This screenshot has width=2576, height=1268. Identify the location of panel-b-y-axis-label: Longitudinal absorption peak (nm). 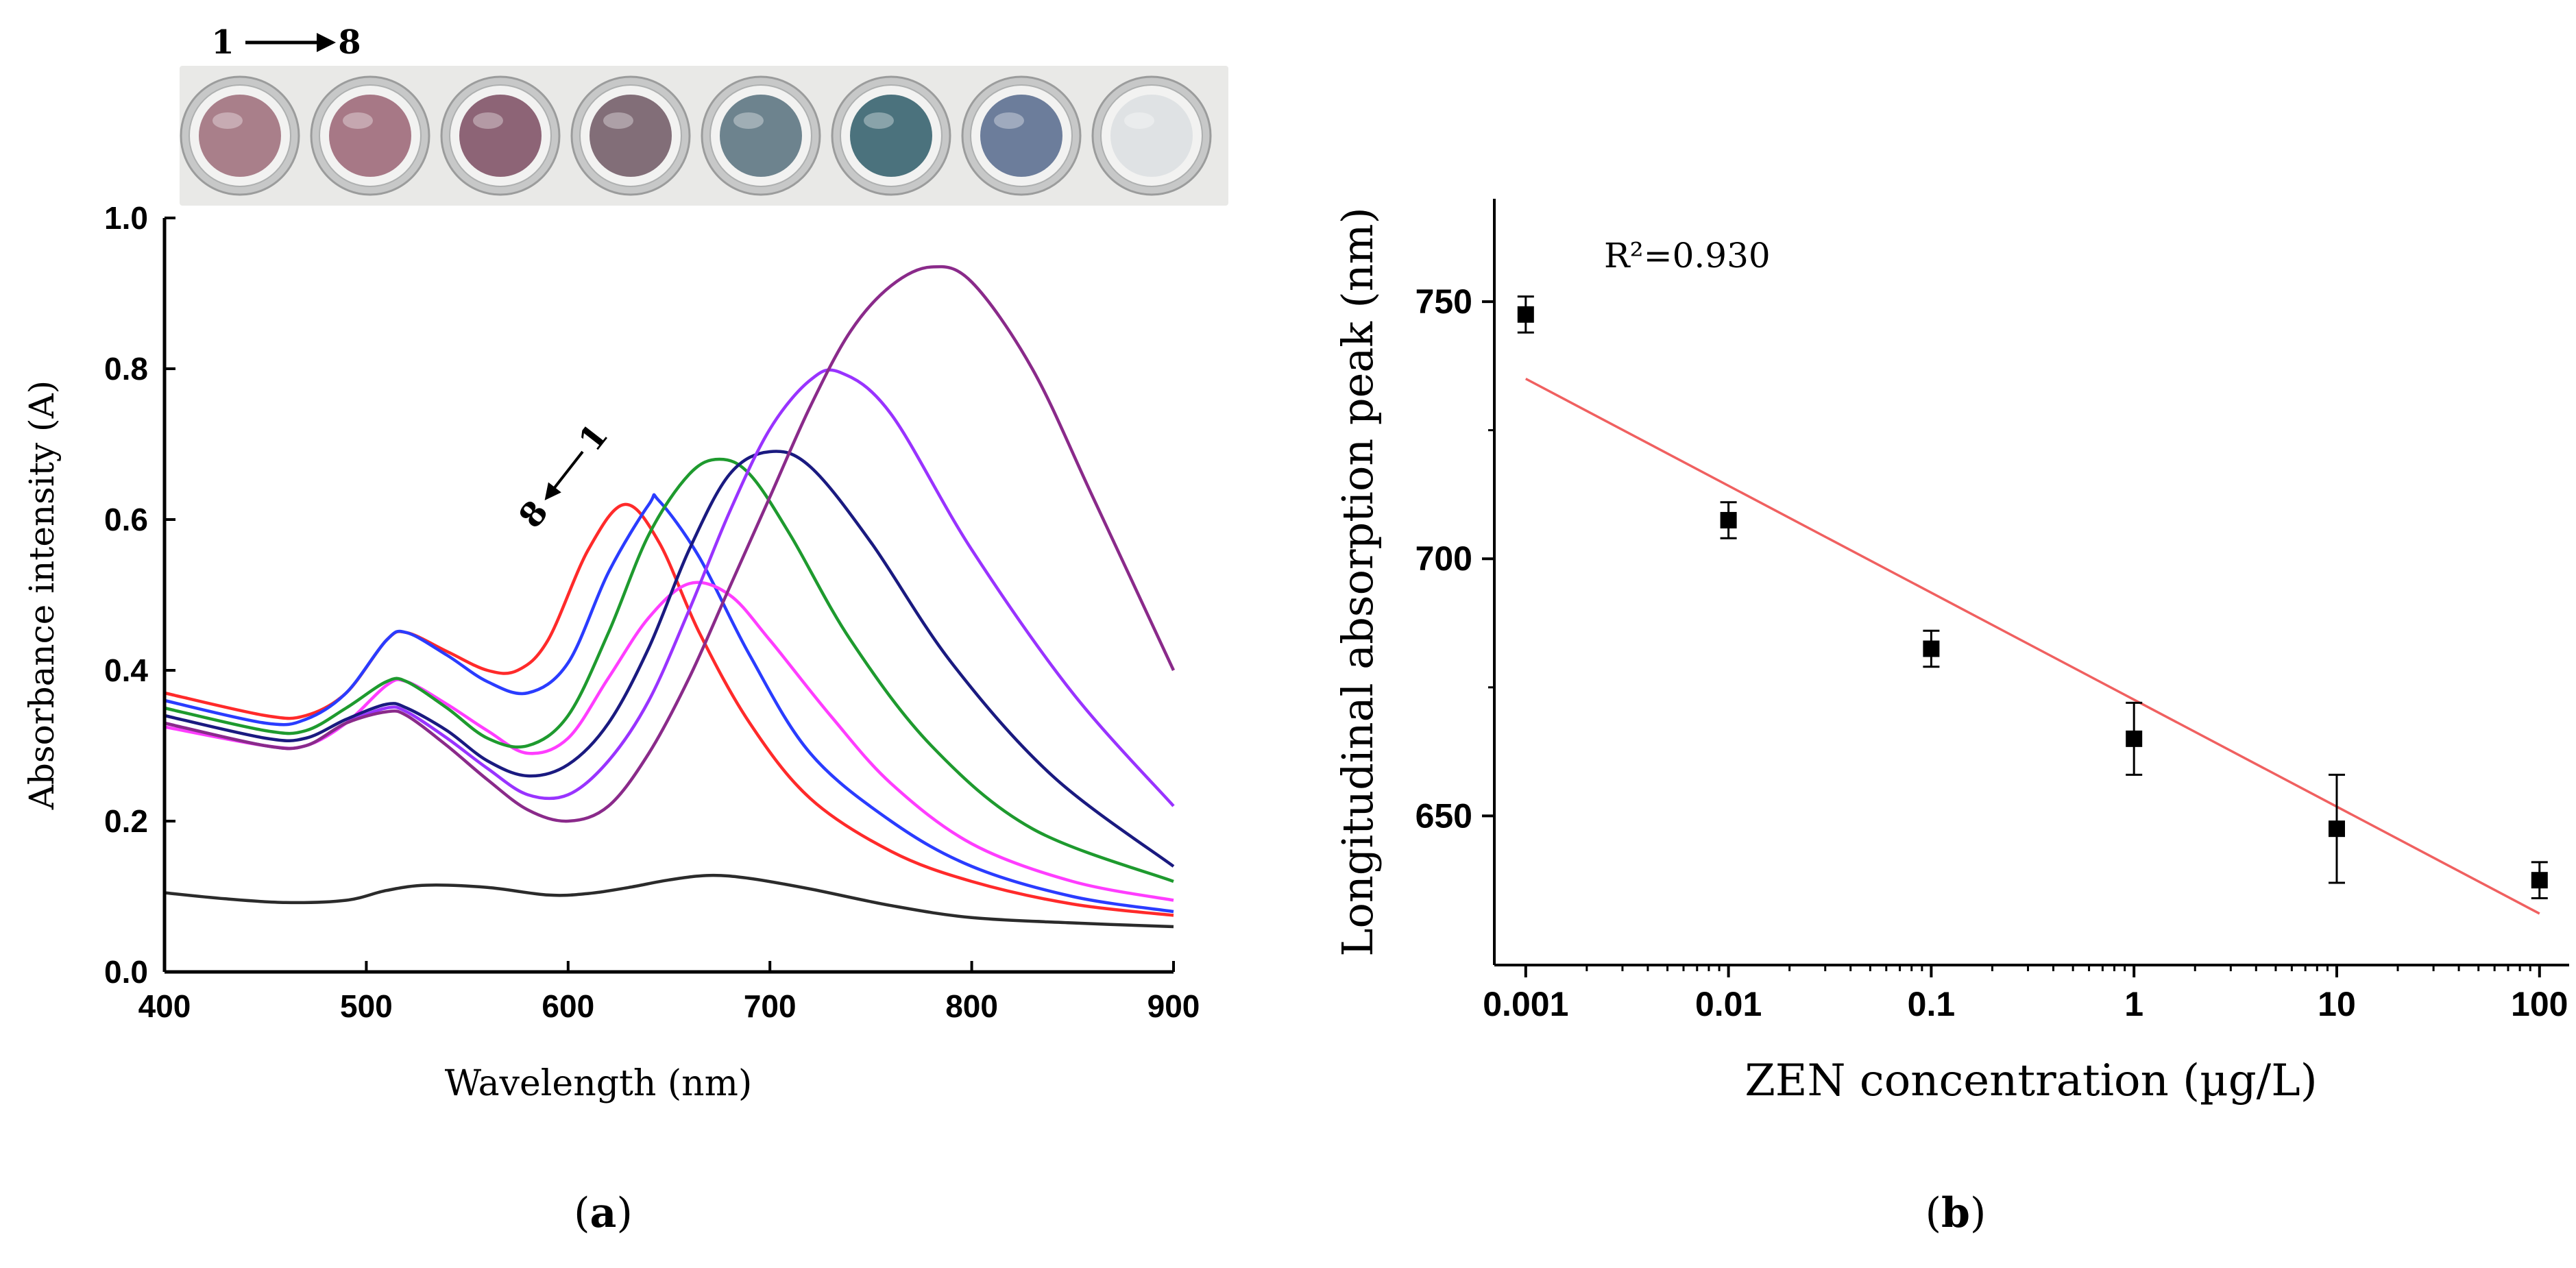
(1358, 581).